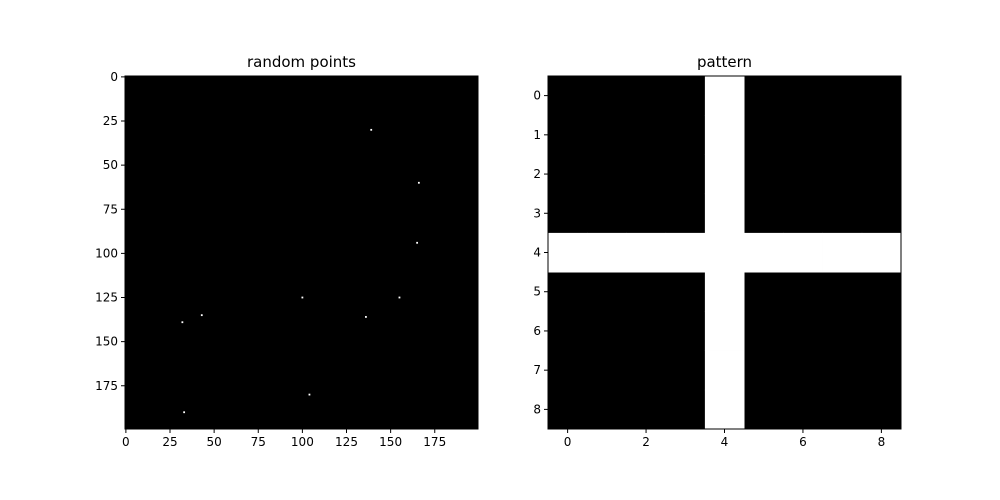  What do you see at coordinates (537, 253) in the screenshot?
I see `y-tick-label: 4` at bounding box center [537, 253].